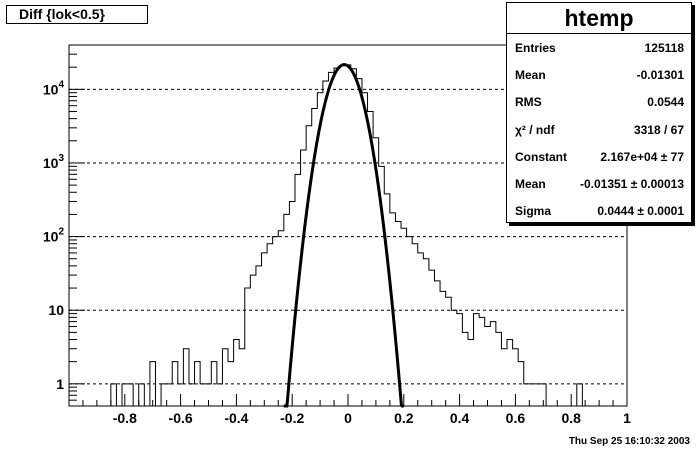  I want to click on stats-label: RMS, so click(528, 102).